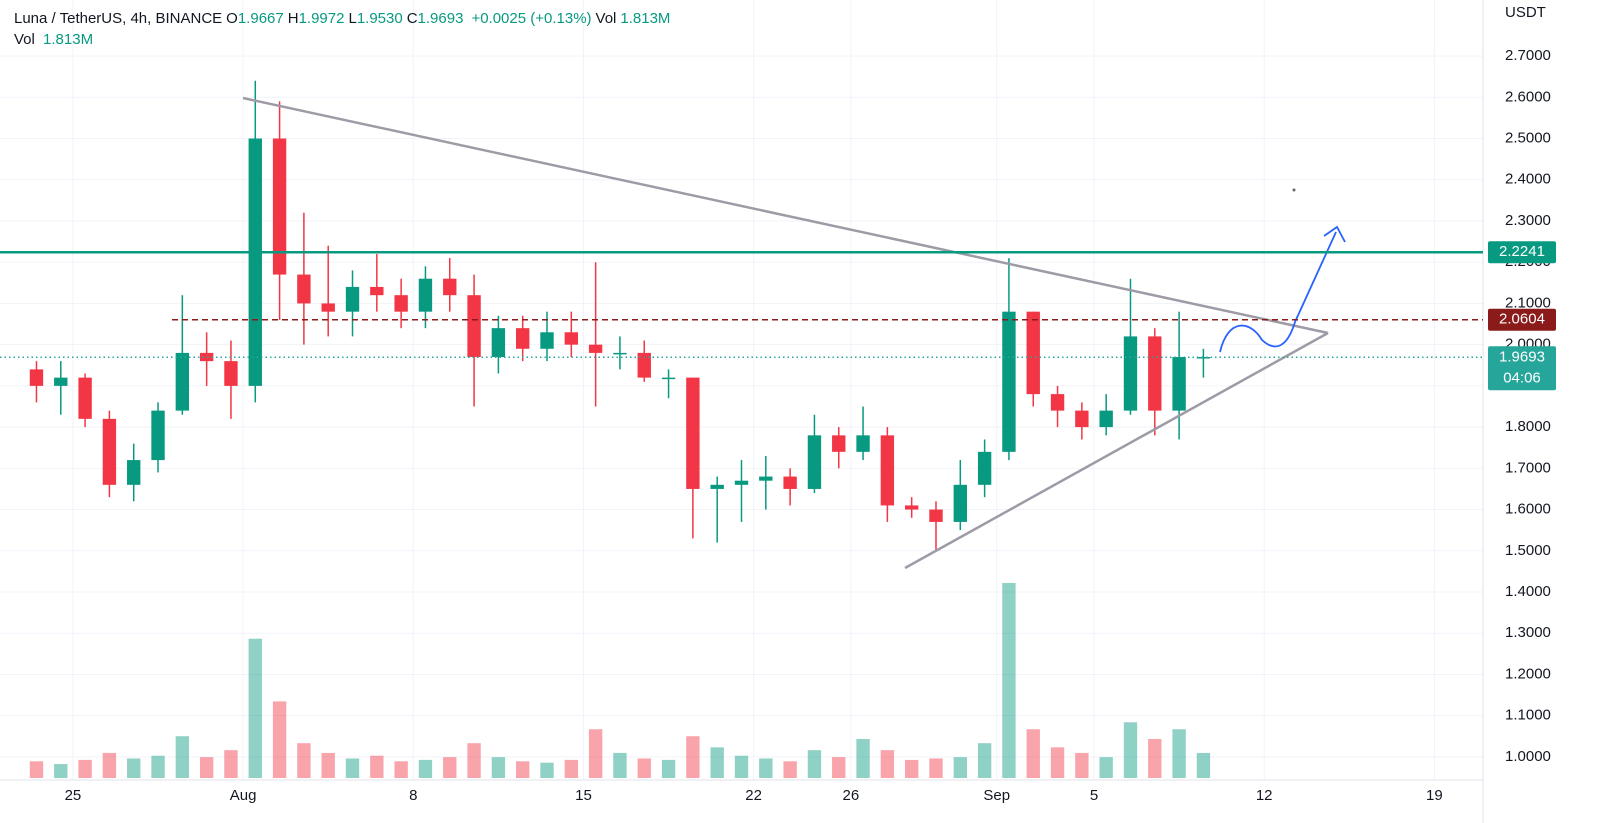  What do you see at coordinates (1522, 377) in the screenshot?
I see `countdown: 04:06` at bounding box center [1522, 377].